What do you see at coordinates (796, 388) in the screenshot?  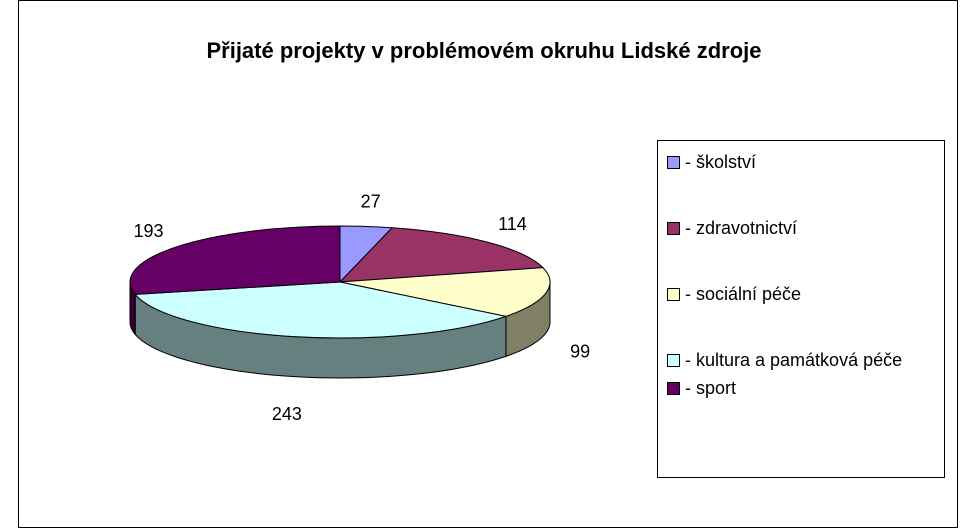 I see `legend-entry: - sport` at bounding box center [796, 388].